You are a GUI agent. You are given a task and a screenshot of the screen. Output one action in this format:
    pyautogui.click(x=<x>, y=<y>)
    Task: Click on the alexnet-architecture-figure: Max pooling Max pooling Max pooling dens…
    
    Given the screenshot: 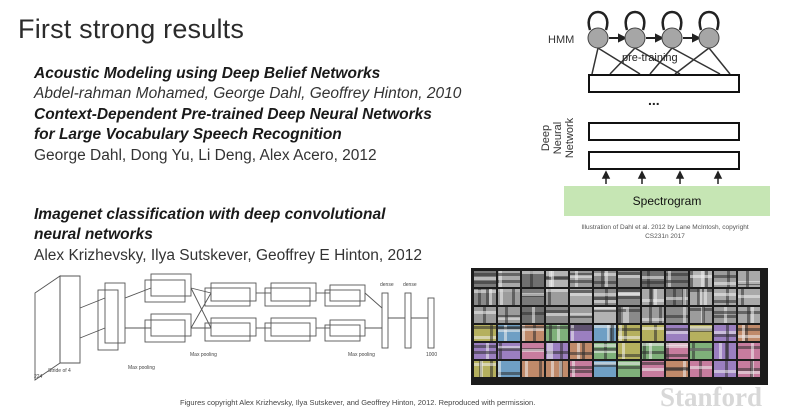 What is the action you would take?
    pyautogui.click(x=237, y=327)
    